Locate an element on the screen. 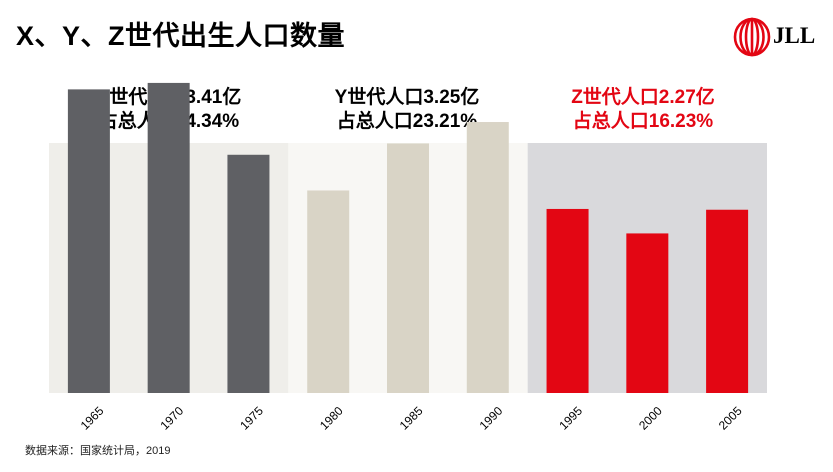  header-y-line2: 占总人口23.21% is located at coordinates (407, 121).